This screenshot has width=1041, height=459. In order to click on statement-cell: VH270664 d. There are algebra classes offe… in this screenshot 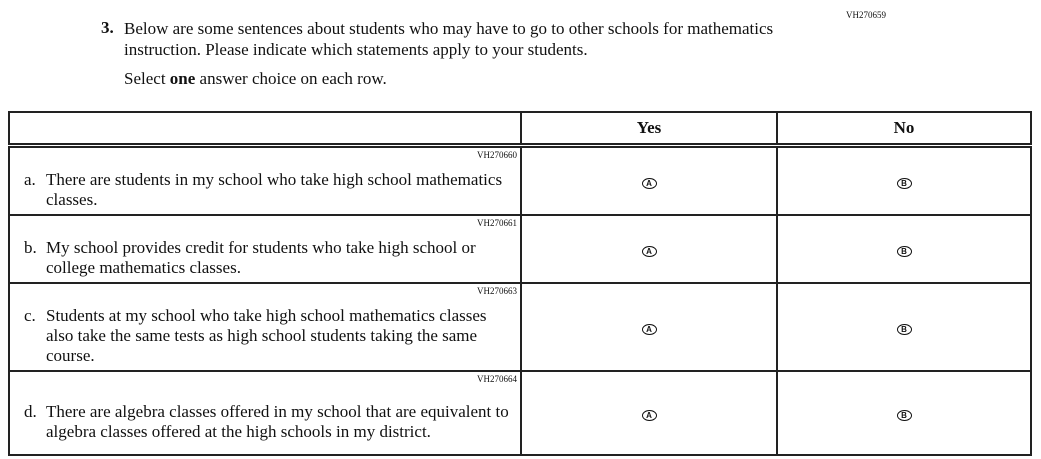, I will do `click(265, 413)`.